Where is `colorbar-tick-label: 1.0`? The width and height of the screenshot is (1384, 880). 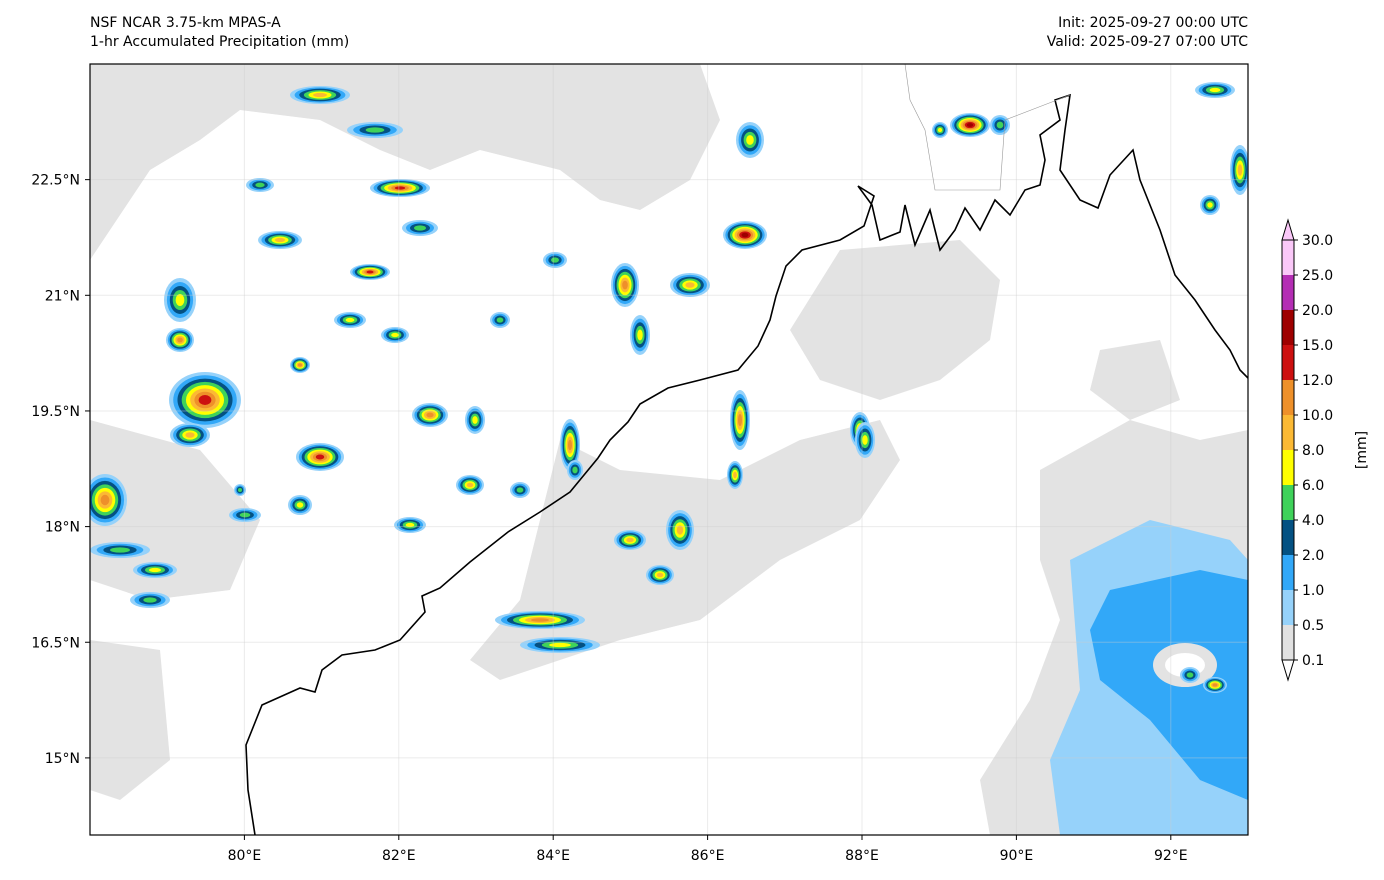
colorbar-tick-label: 1.0 is located at coordinates (1313, 591).